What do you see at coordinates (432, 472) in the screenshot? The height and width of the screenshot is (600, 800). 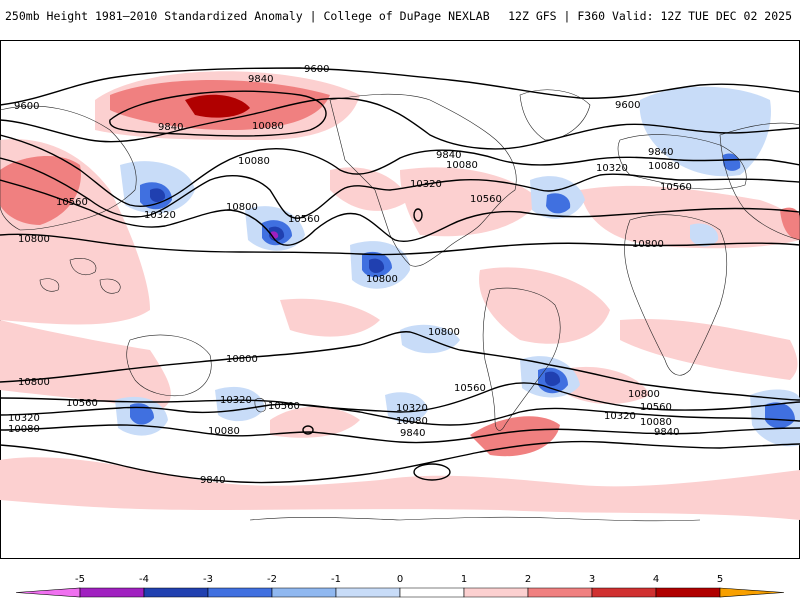 I see `contour-closed-low` at bounding box center [432, 472].